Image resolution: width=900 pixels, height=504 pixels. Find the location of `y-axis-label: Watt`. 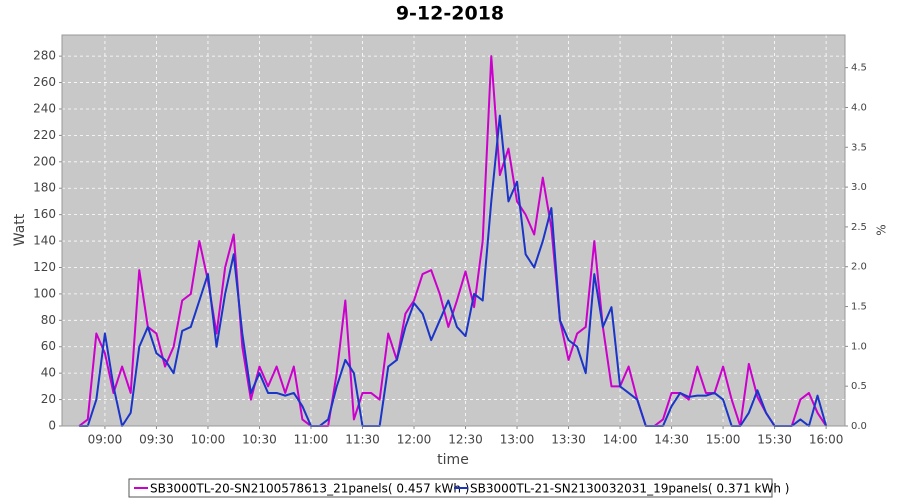

y-axis-label: Watt is located at coordinates (20, 229).